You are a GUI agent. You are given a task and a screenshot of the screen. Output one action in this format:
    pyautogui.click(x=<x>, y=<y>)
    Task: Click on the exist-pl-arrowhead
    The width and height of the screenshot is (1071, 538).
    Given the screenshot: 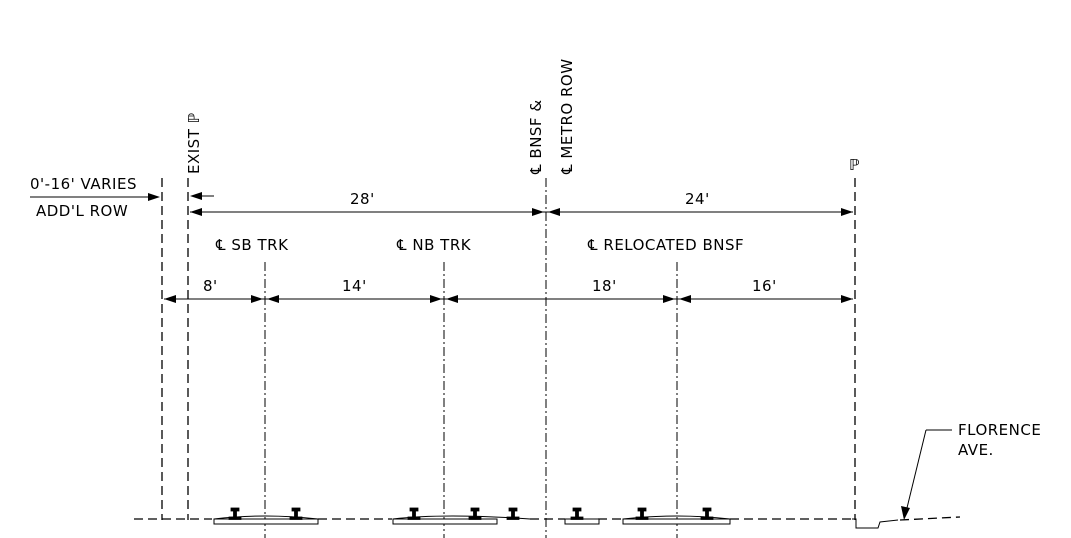 What is the action you would take?
    pyautogui.click(x=196, y=196)
    